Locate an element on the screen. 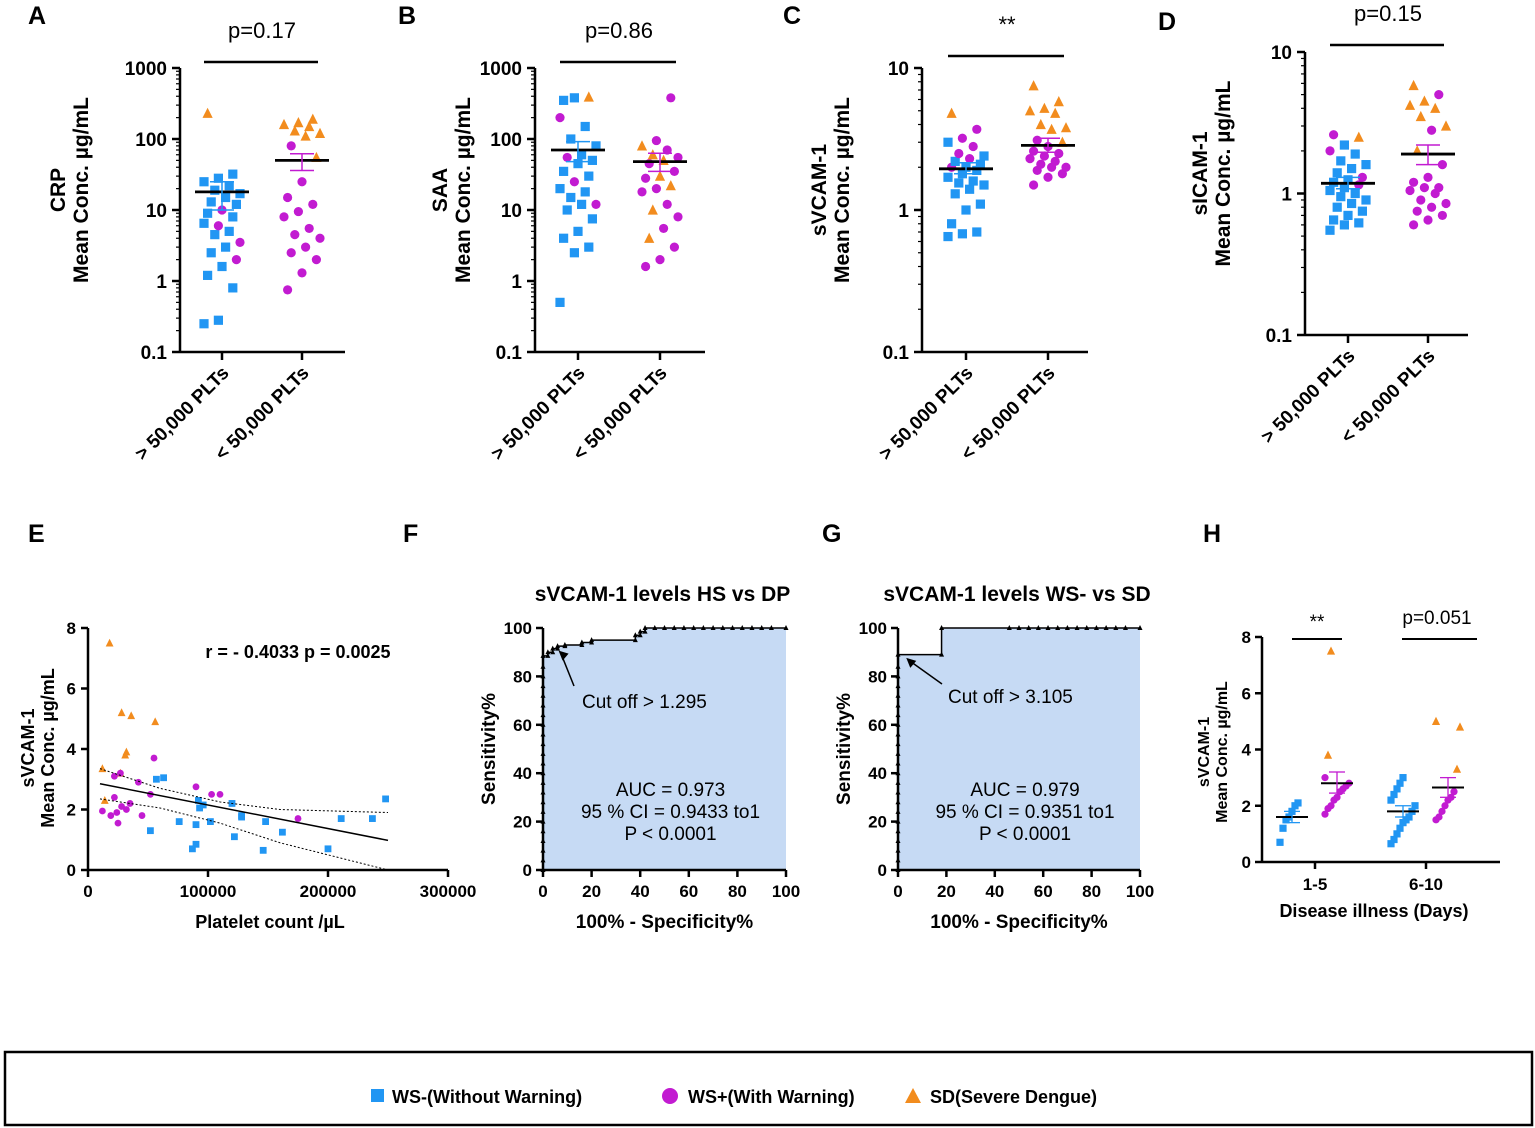 The image size is (1535, 1128). correlation-annotation: r = - 0.4033 p = 0.0025 is located at coordinates (297, 652).